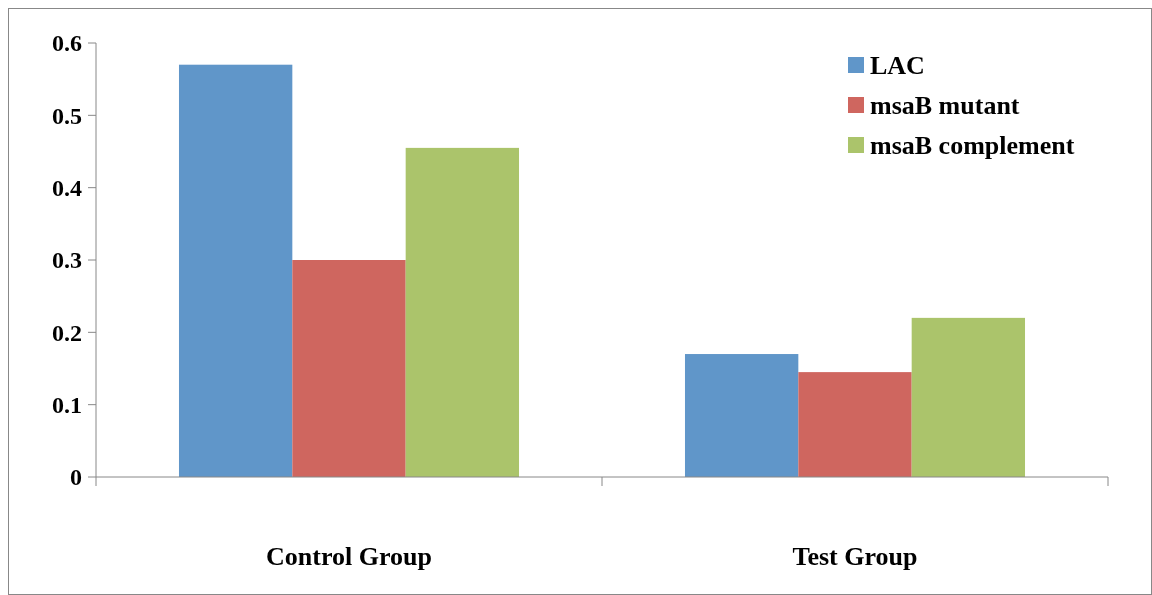 The width and height of the screenshot is (1152, 595). I want to click on y-tick-label: 0.3, so click(67, 260).